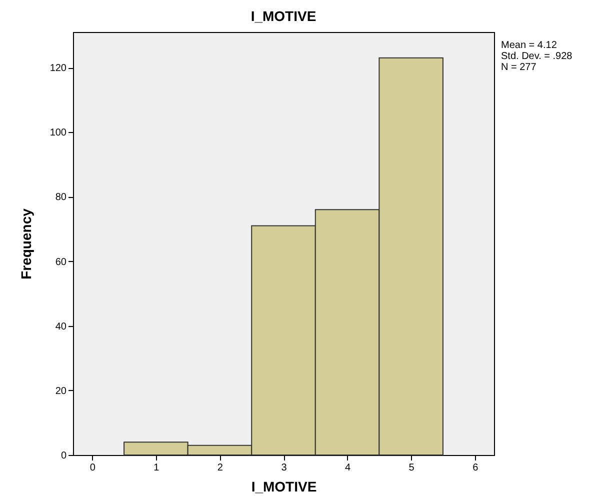  Describe the element at coordinates (61, 262) in the screenshot. I see `y-tick-label: 60` at that location.